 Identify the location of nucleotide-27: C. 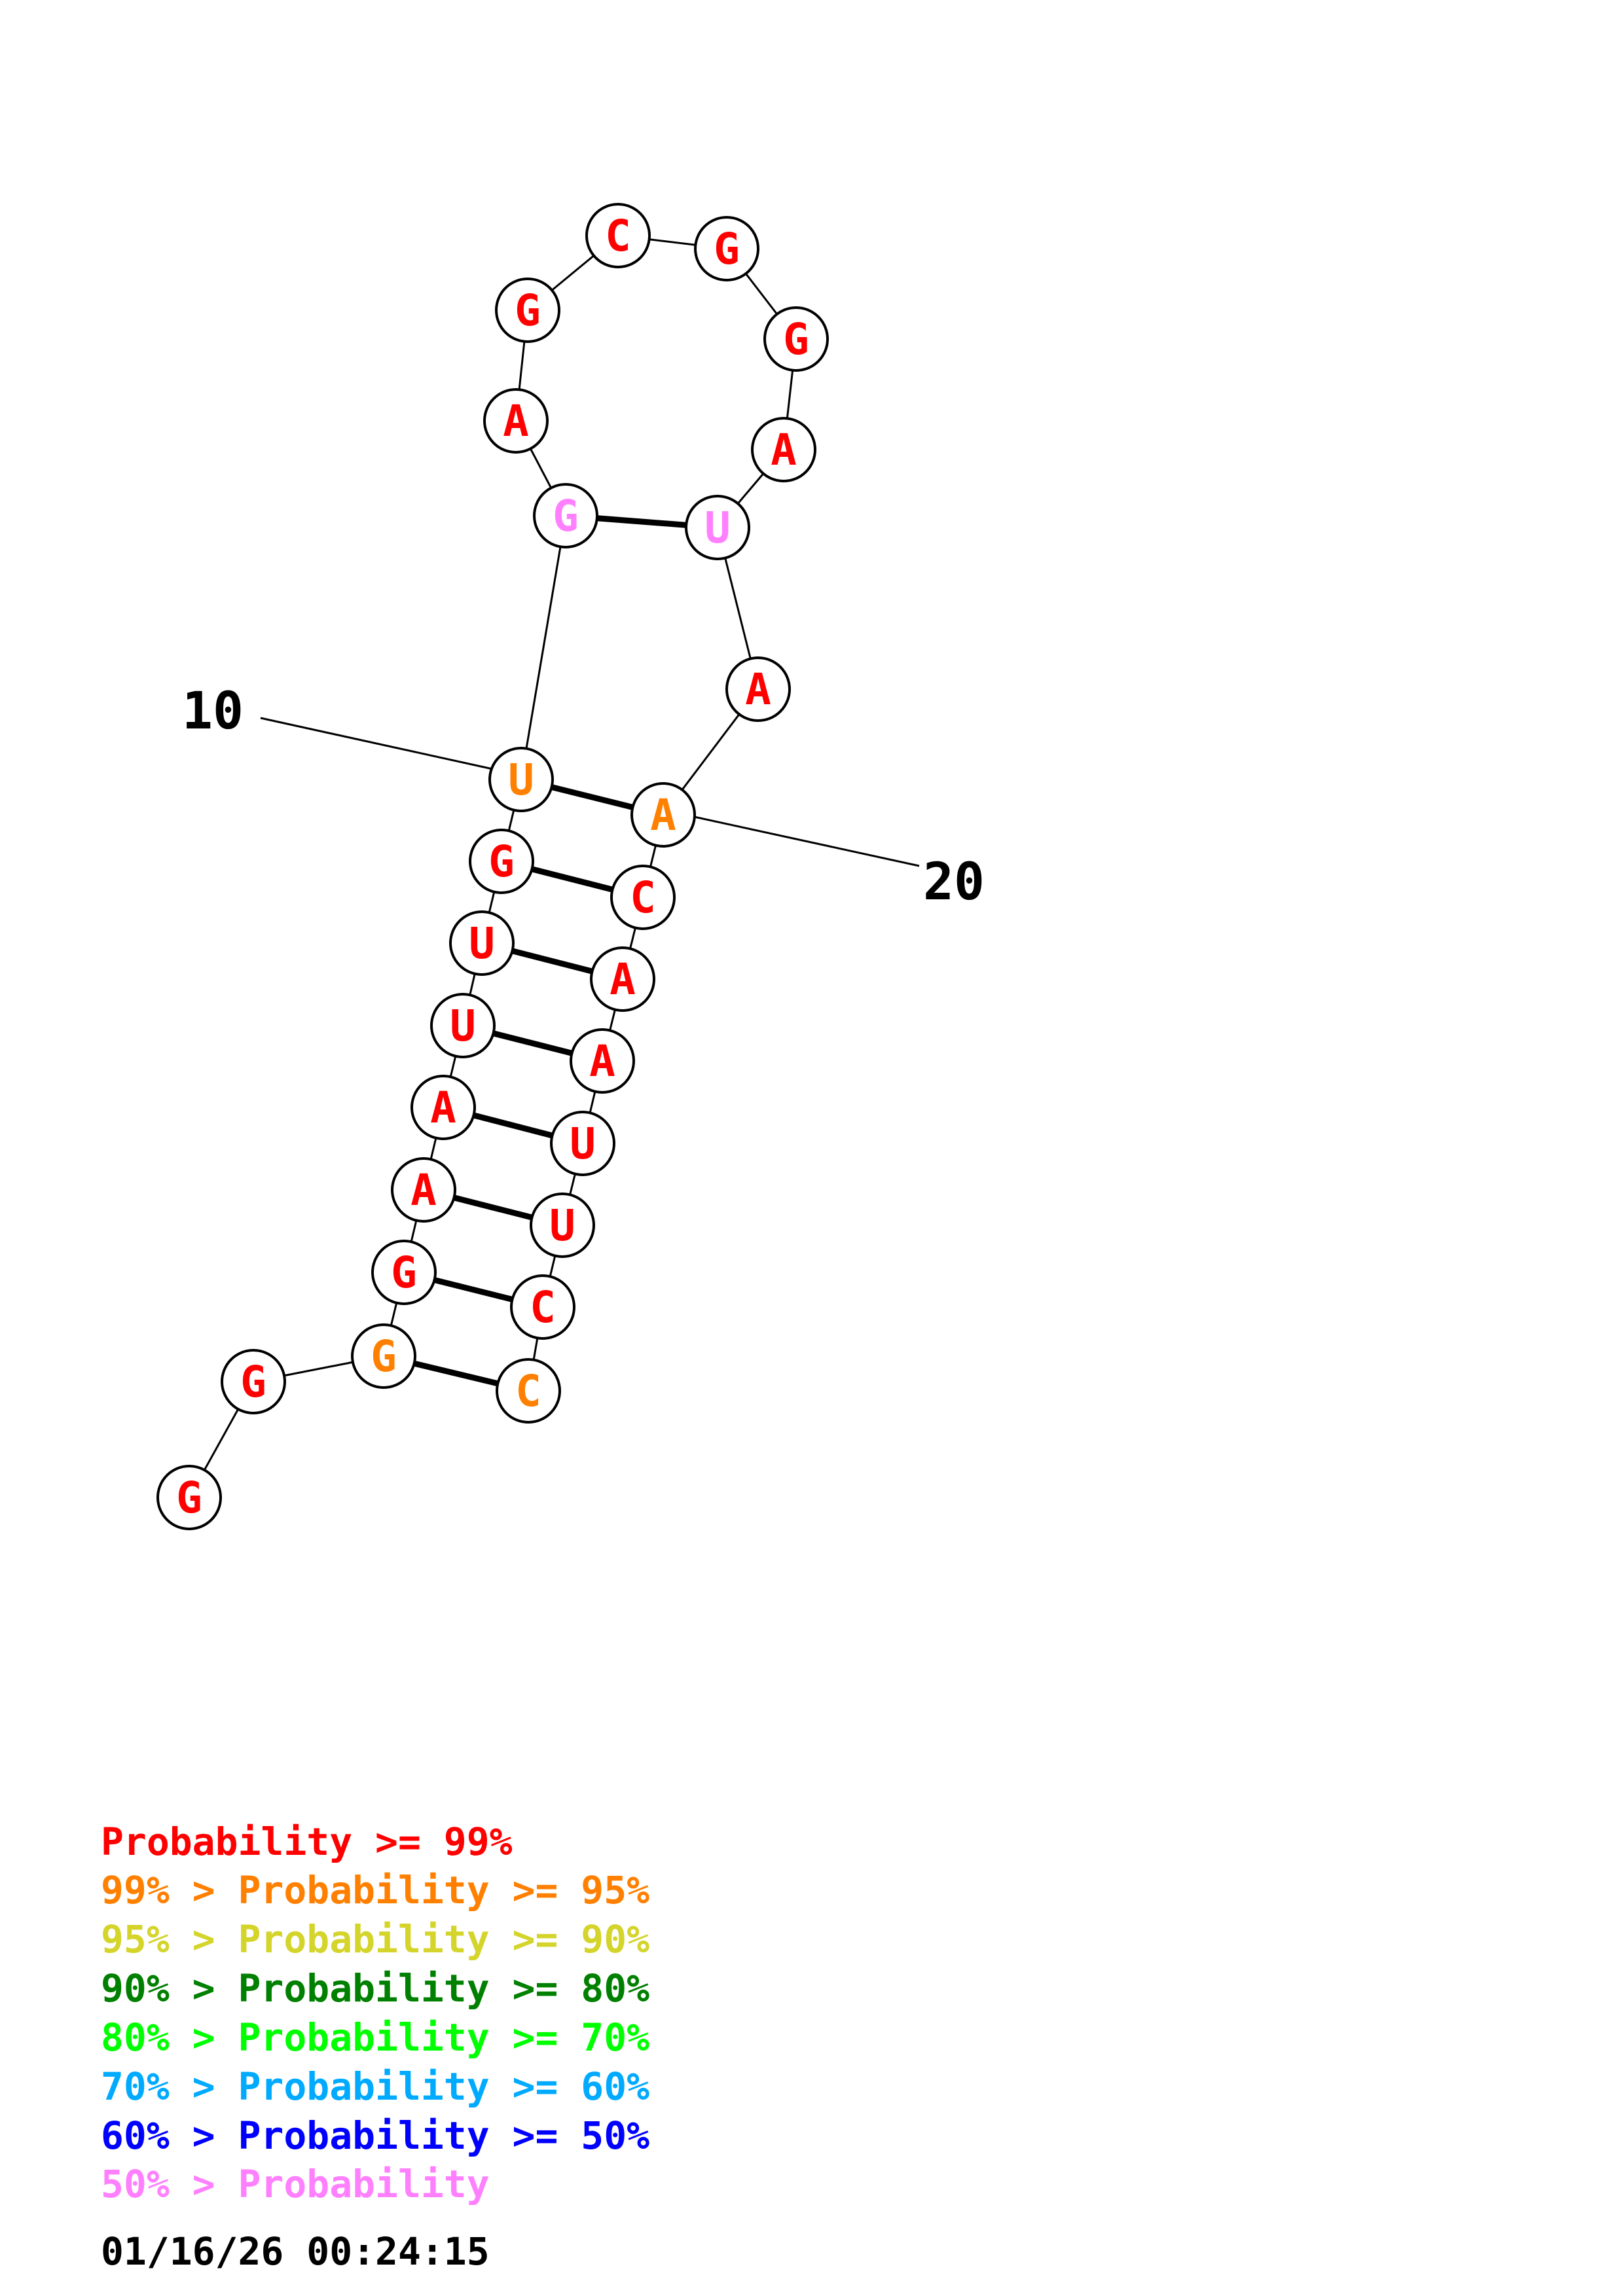
(528, 1391).